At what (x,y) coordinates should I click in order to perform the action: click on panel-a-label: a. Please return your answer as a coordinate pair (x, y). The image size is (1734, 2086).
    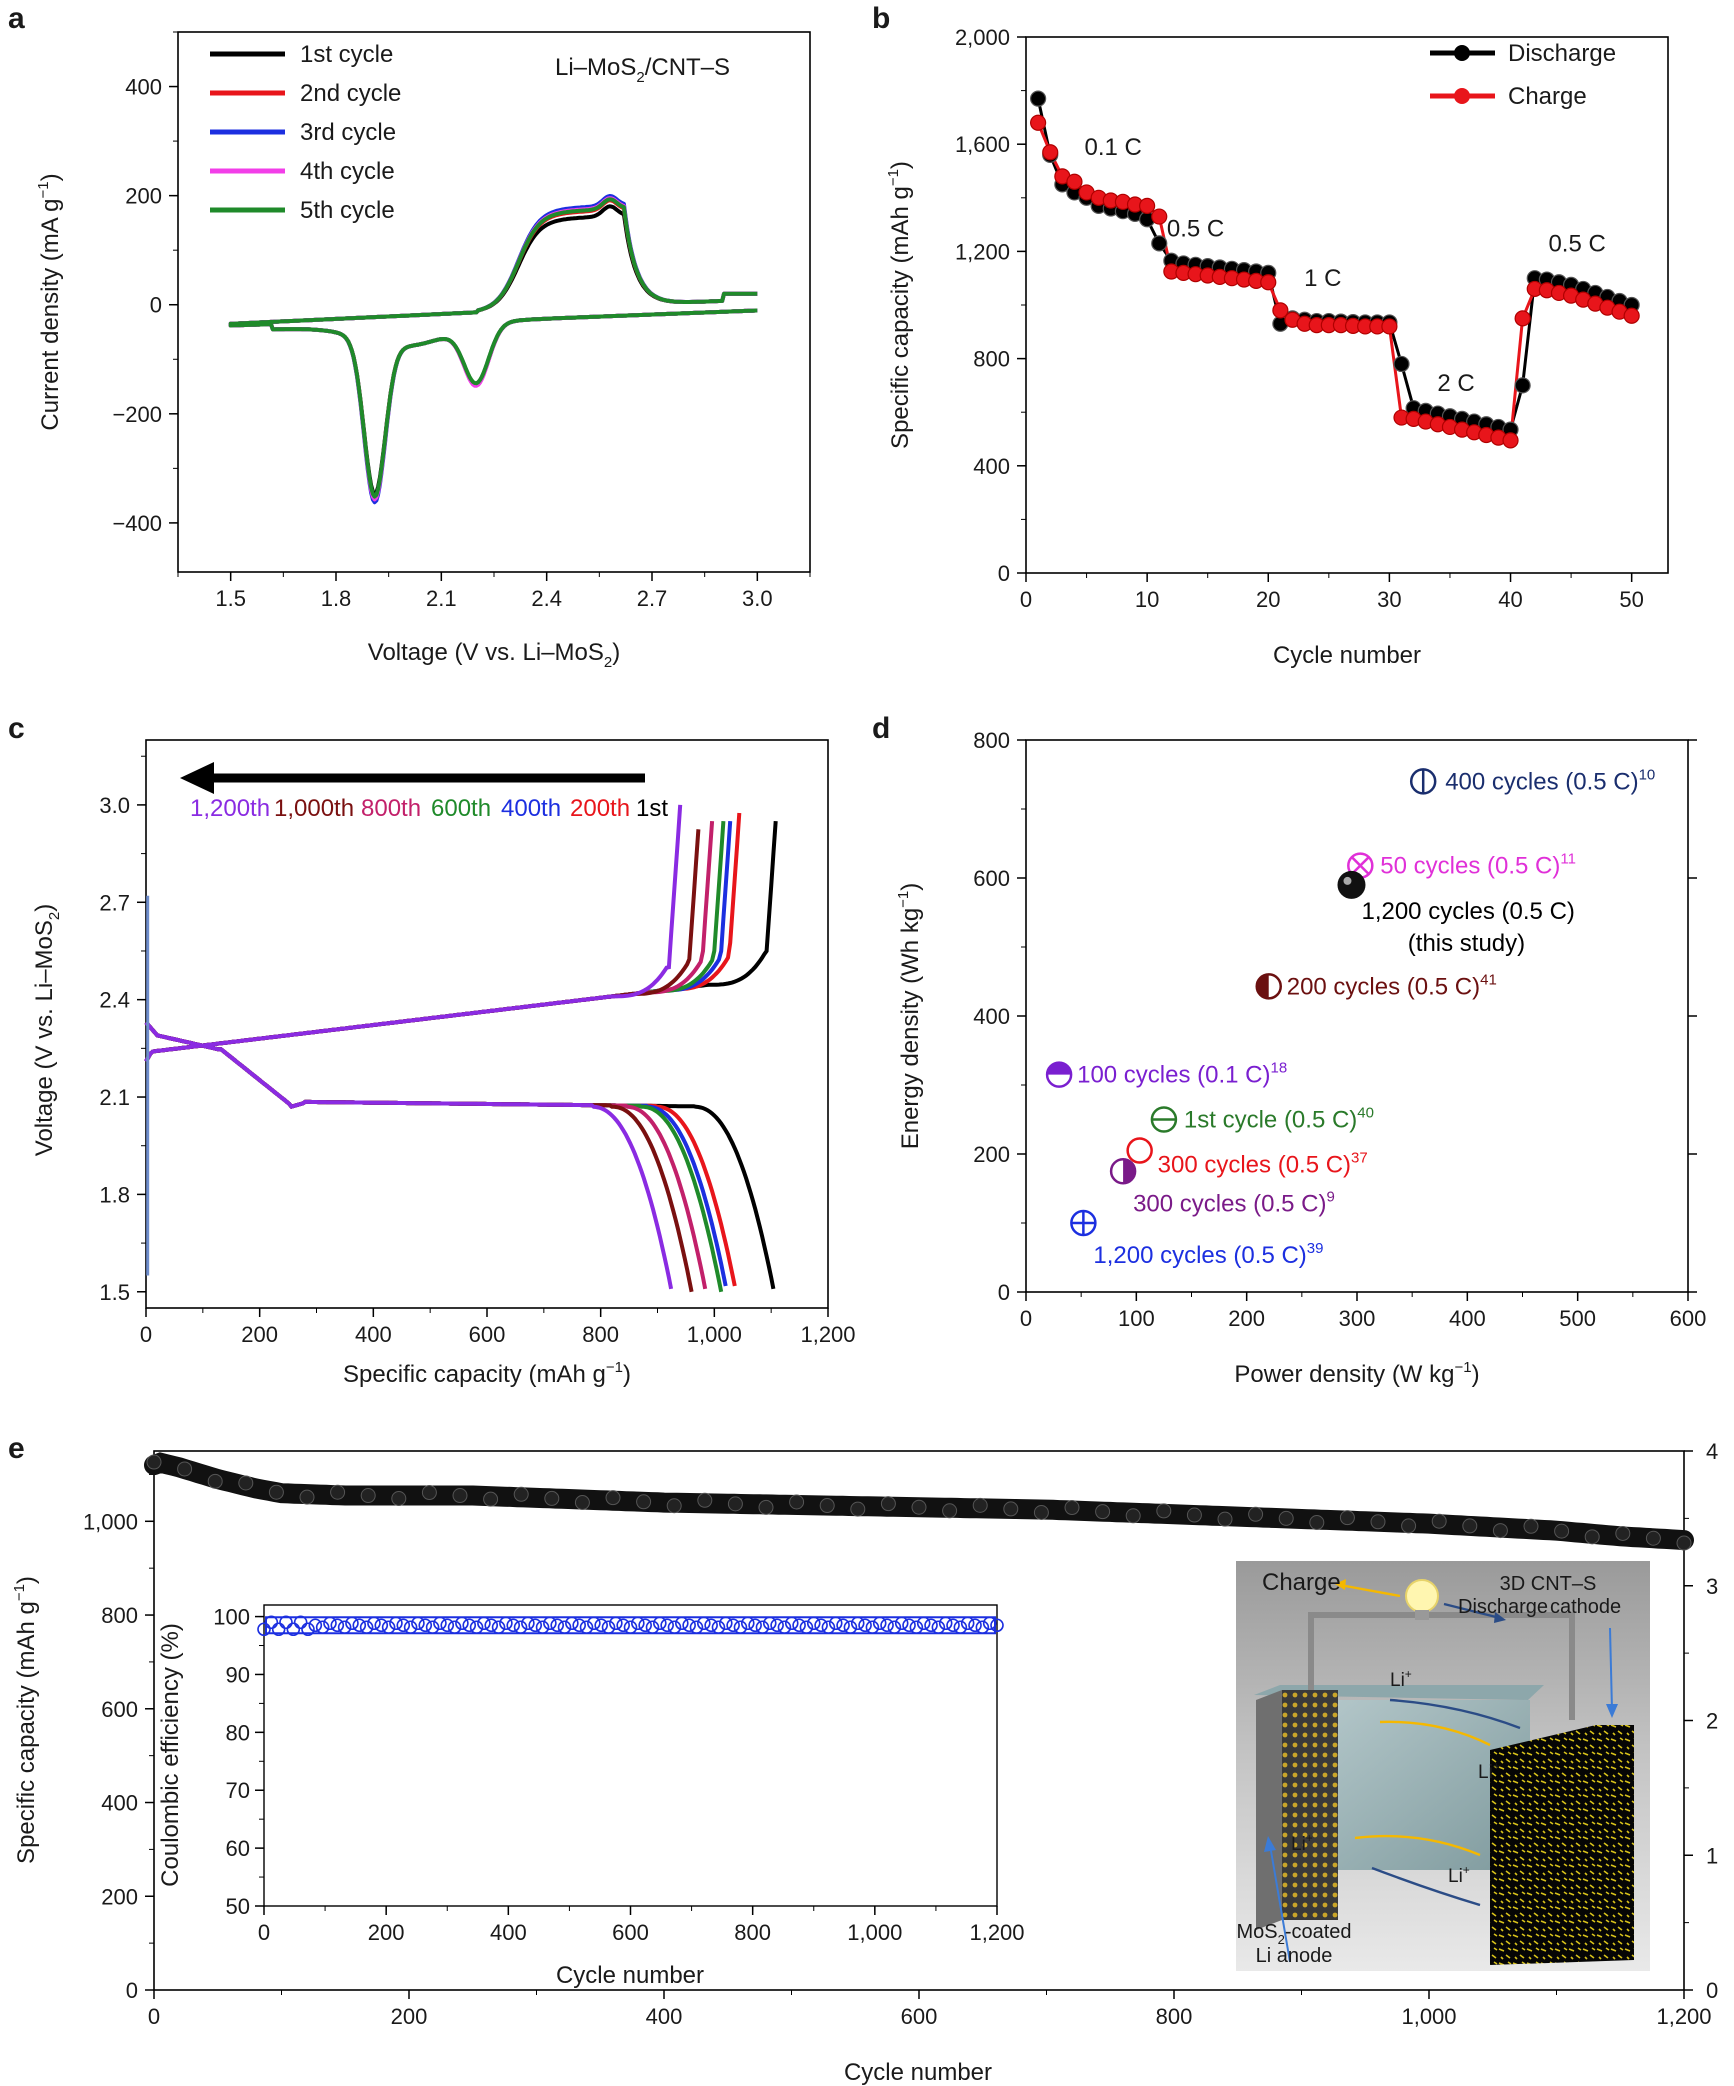
    Looking at the image, I should click on (16, 18).